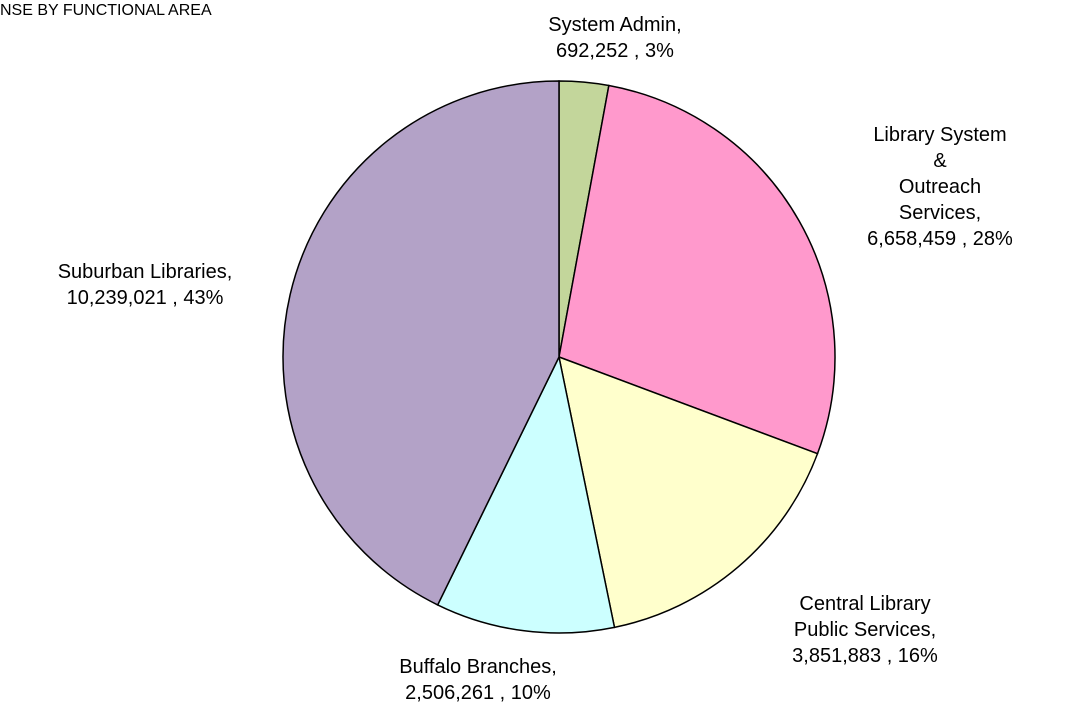 Image resolution: width=1086 pixels, height=713 pixels. What do you see at coordinates (478, 680) in the screenshot?
I see `slice-label: Buffalo Branches, 2,506,261 , 10%` at bounding box center [478, 680].